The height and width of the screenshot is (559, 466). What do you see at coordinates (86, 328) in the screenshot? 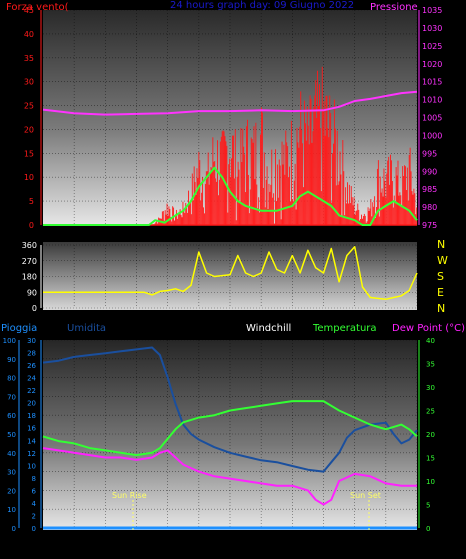
I see `humidity-legend: Umidita` at bounding box center [86, 328].